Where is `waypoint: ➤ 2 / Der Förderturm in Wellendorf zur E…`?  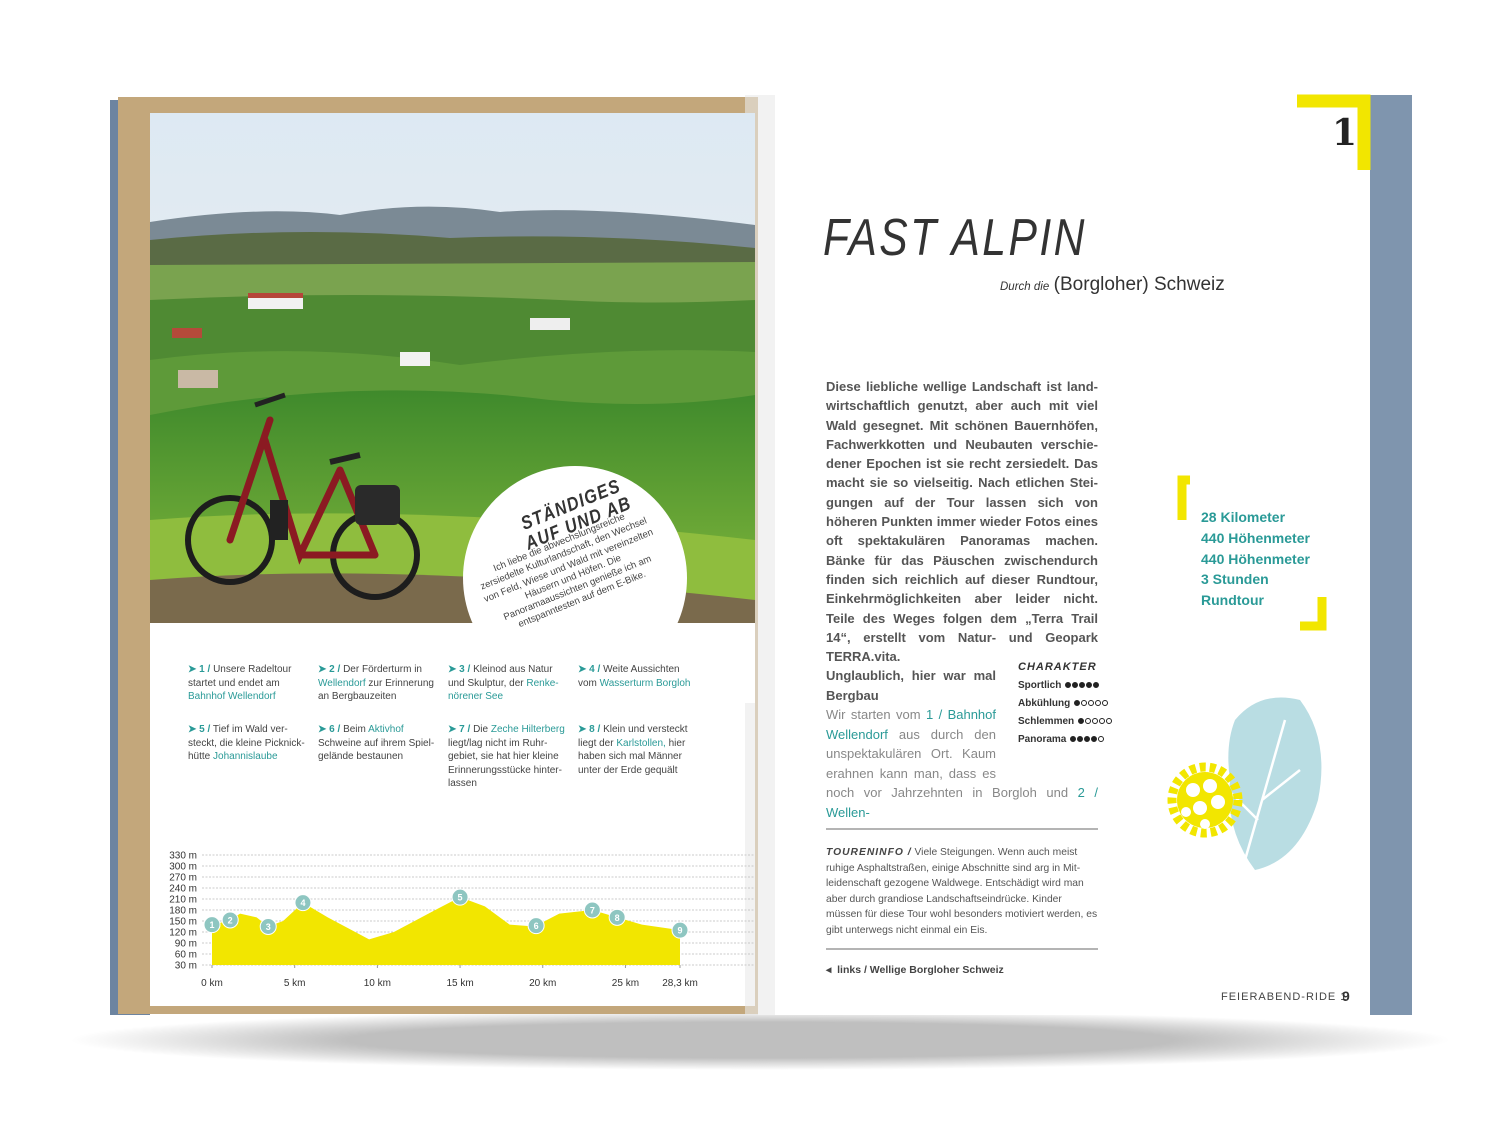 waypoint: ➤ 2 / Der Förderturm in Wellendorf zur E… is located at coordinates (379, 683).